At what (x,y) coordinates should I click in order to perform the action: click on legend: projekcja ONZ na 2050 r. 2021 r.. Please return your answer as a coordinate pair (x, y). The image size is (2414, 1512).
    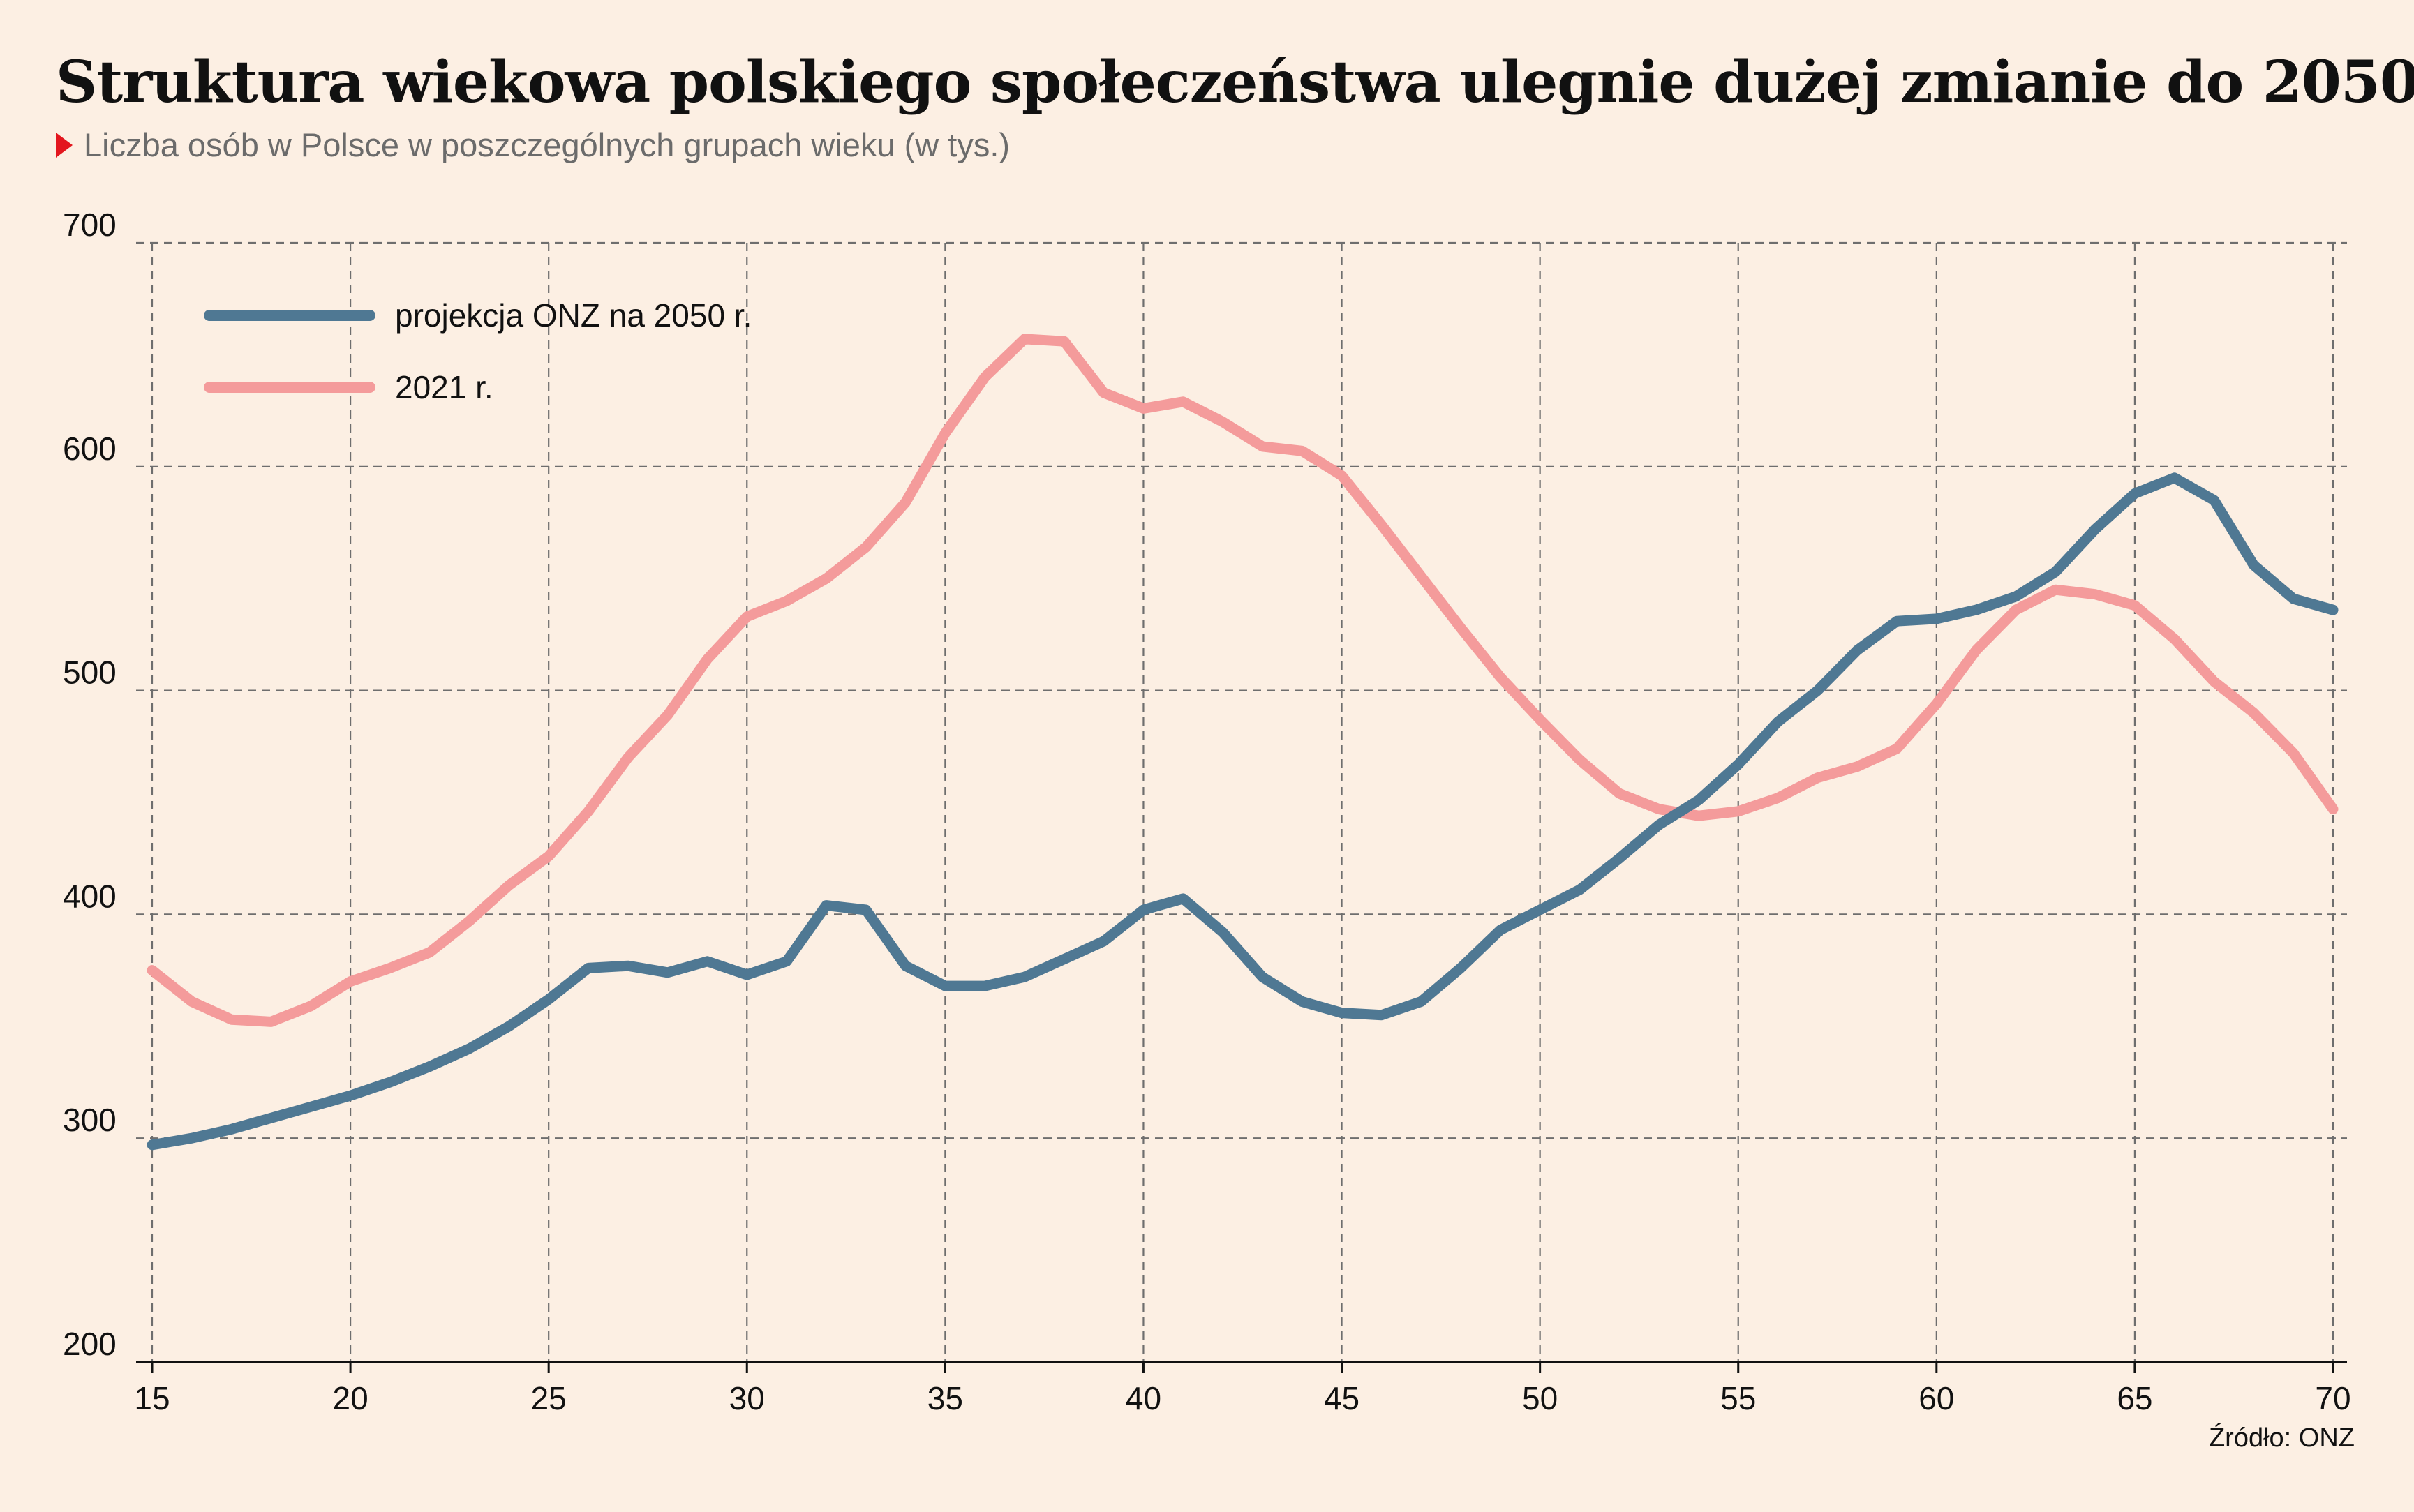
    Looking at the image, I should click on (478, 351).